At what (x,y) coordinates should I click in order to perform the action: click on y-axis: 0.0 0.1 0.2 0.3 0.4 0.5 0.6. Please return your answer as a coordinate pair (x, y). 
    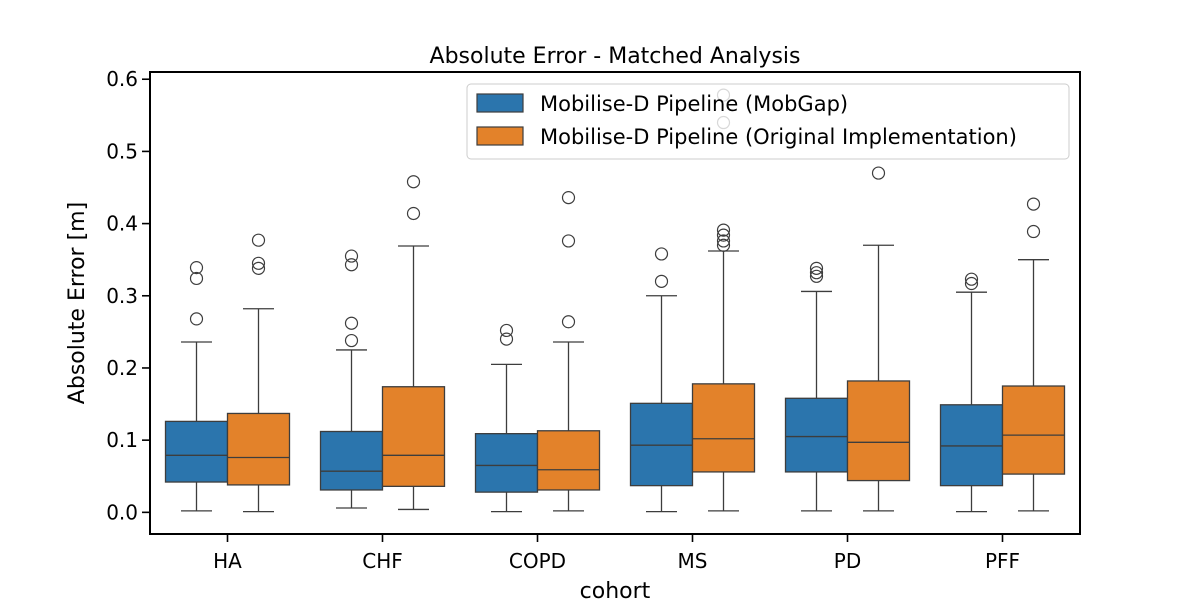
    Looking at the image, I should click on (128, 295).